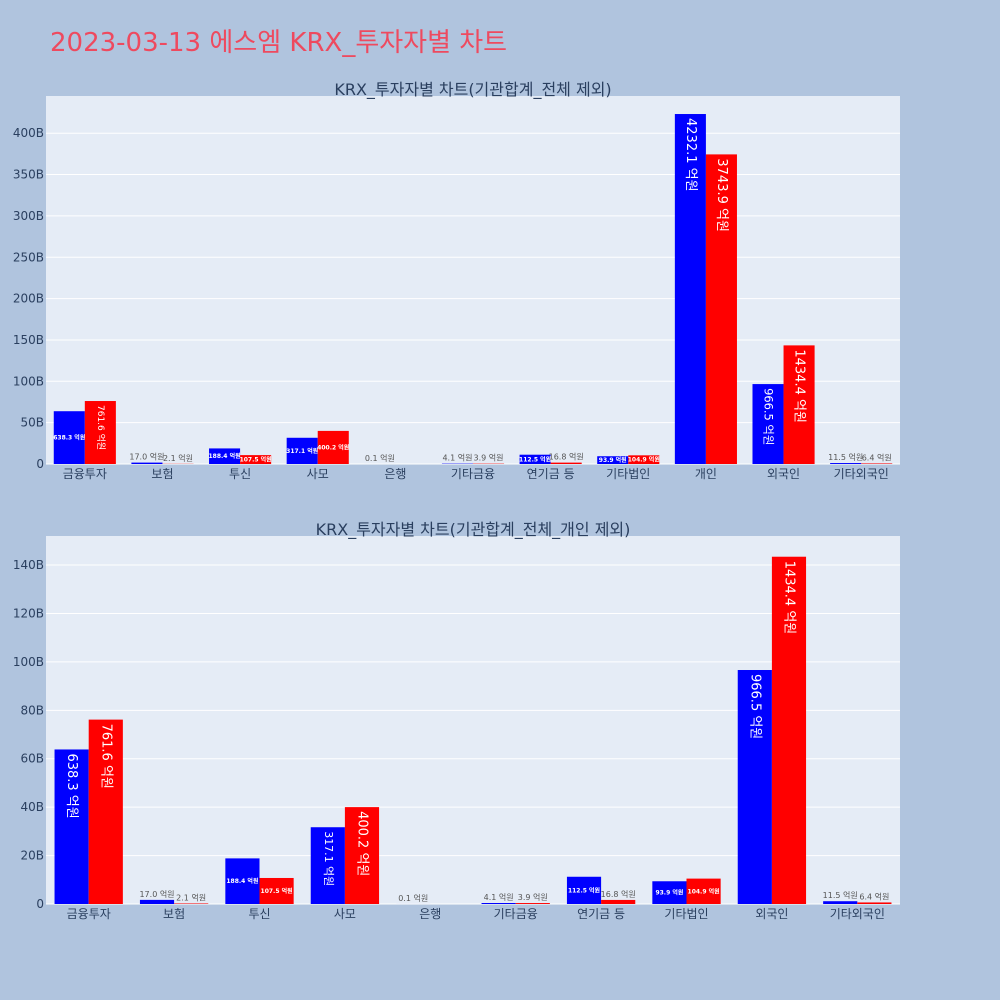  I want to click on data-label: 93.9 억원, so click(613, 460).